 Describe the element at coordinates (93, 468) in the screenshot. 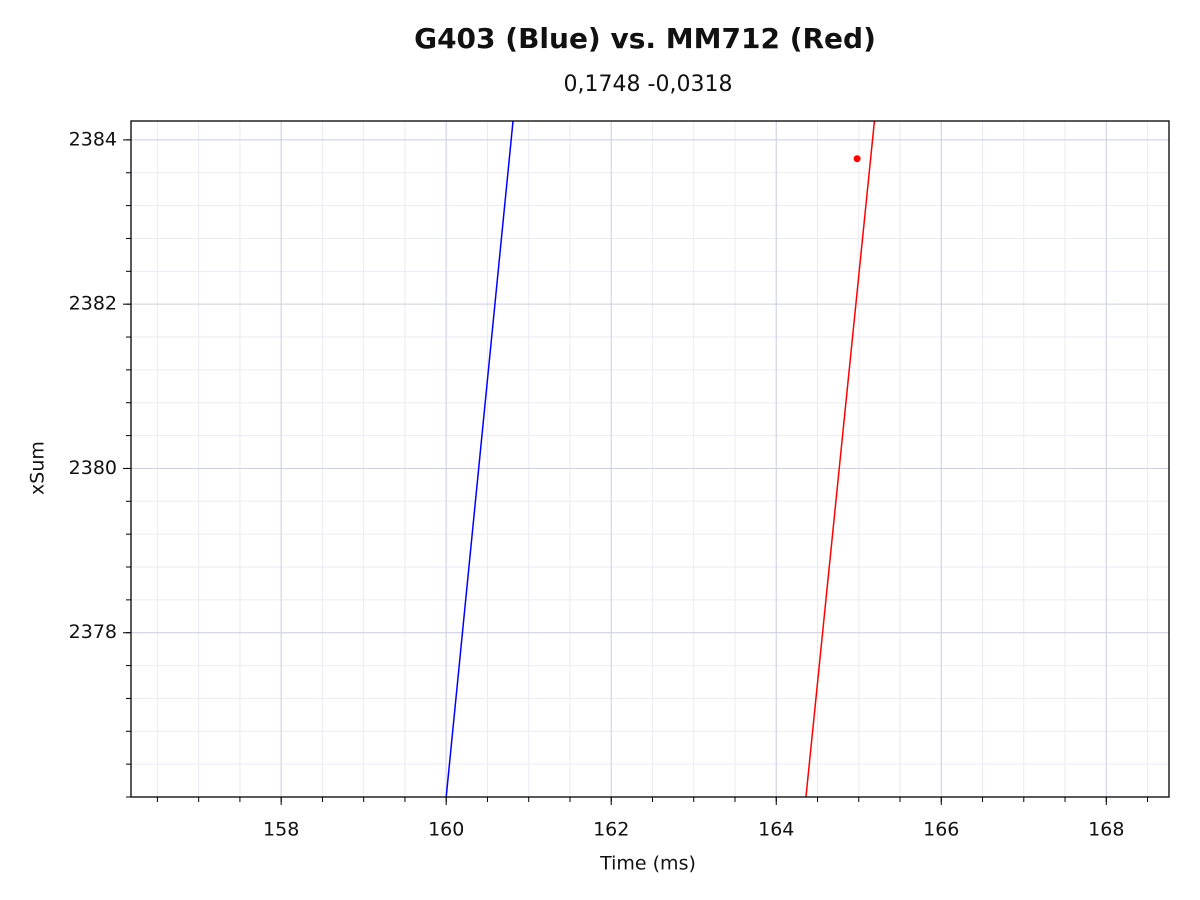

I see `y-tick-label: 2380` at that location.